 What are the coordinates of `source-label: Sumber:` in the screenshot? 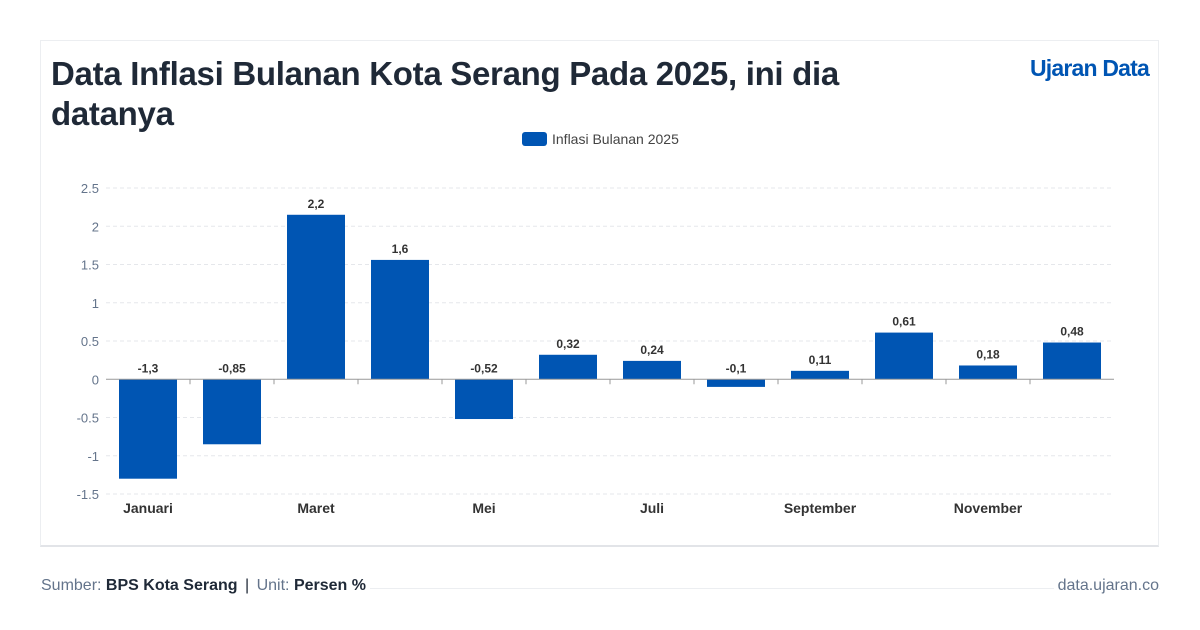 It's located at (71, 585).